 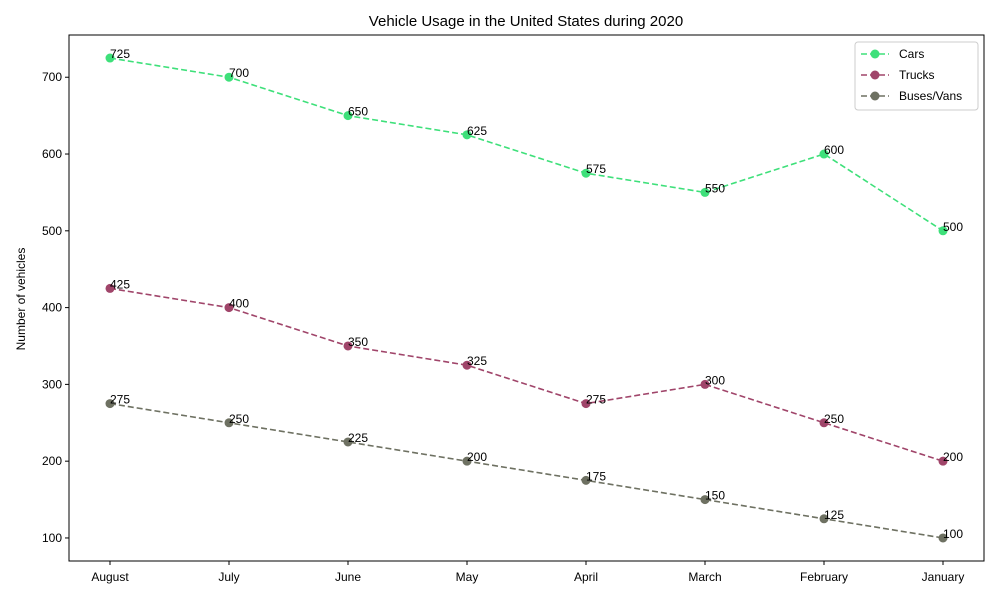 I want to click on legend-item: Buses/Vans, so click(x=911, y=96).